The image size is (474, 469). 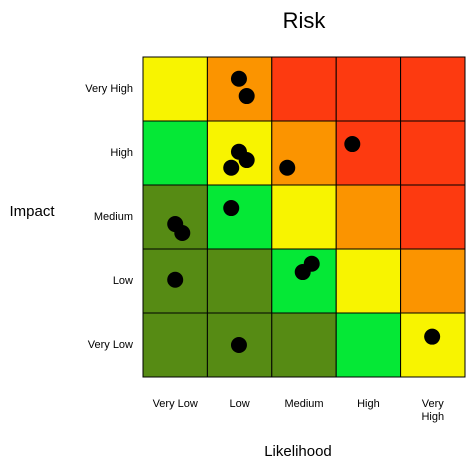 I want to click on y-tick-label: Very Low, so click(x=110, y=345).